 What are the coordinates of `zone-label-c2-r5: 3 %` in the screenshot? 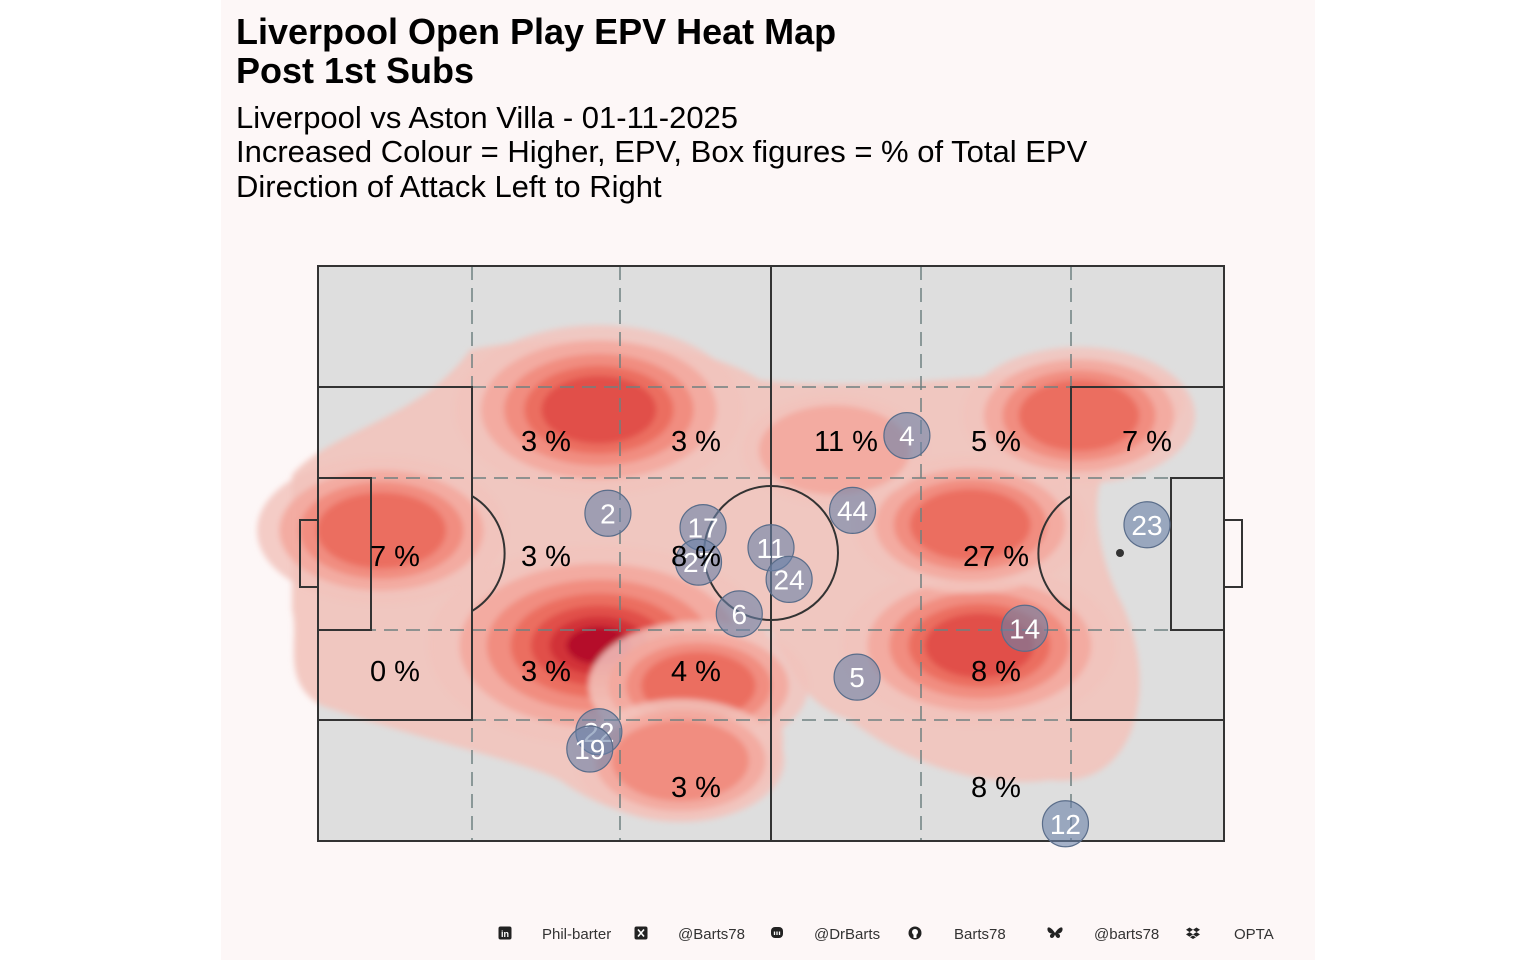 It's located at (696, 788).